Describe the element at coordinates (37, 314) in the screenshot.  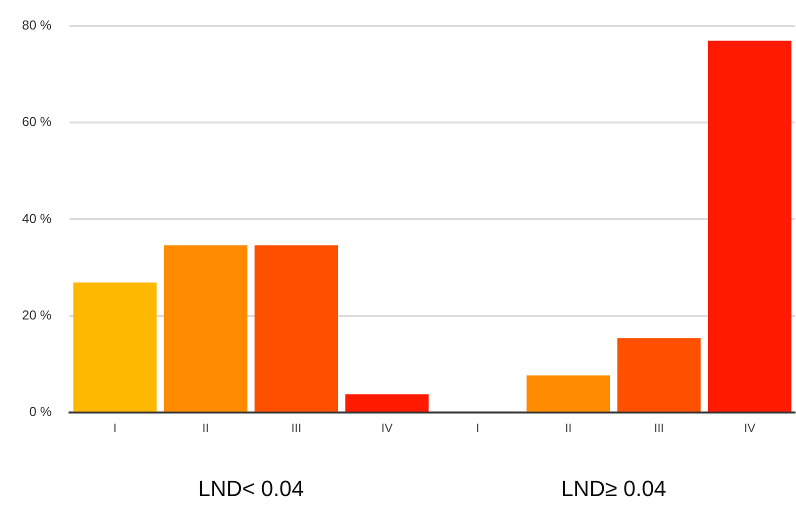
I see `y-tick-label: 20 %` at that location.